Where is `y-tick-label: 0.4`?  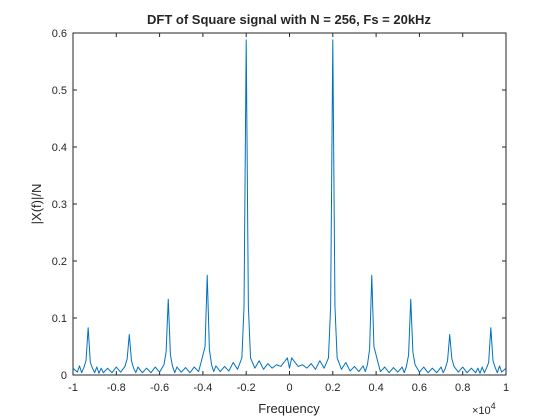 y-tick-label: 0.4 is located at coordinates (59, 148).